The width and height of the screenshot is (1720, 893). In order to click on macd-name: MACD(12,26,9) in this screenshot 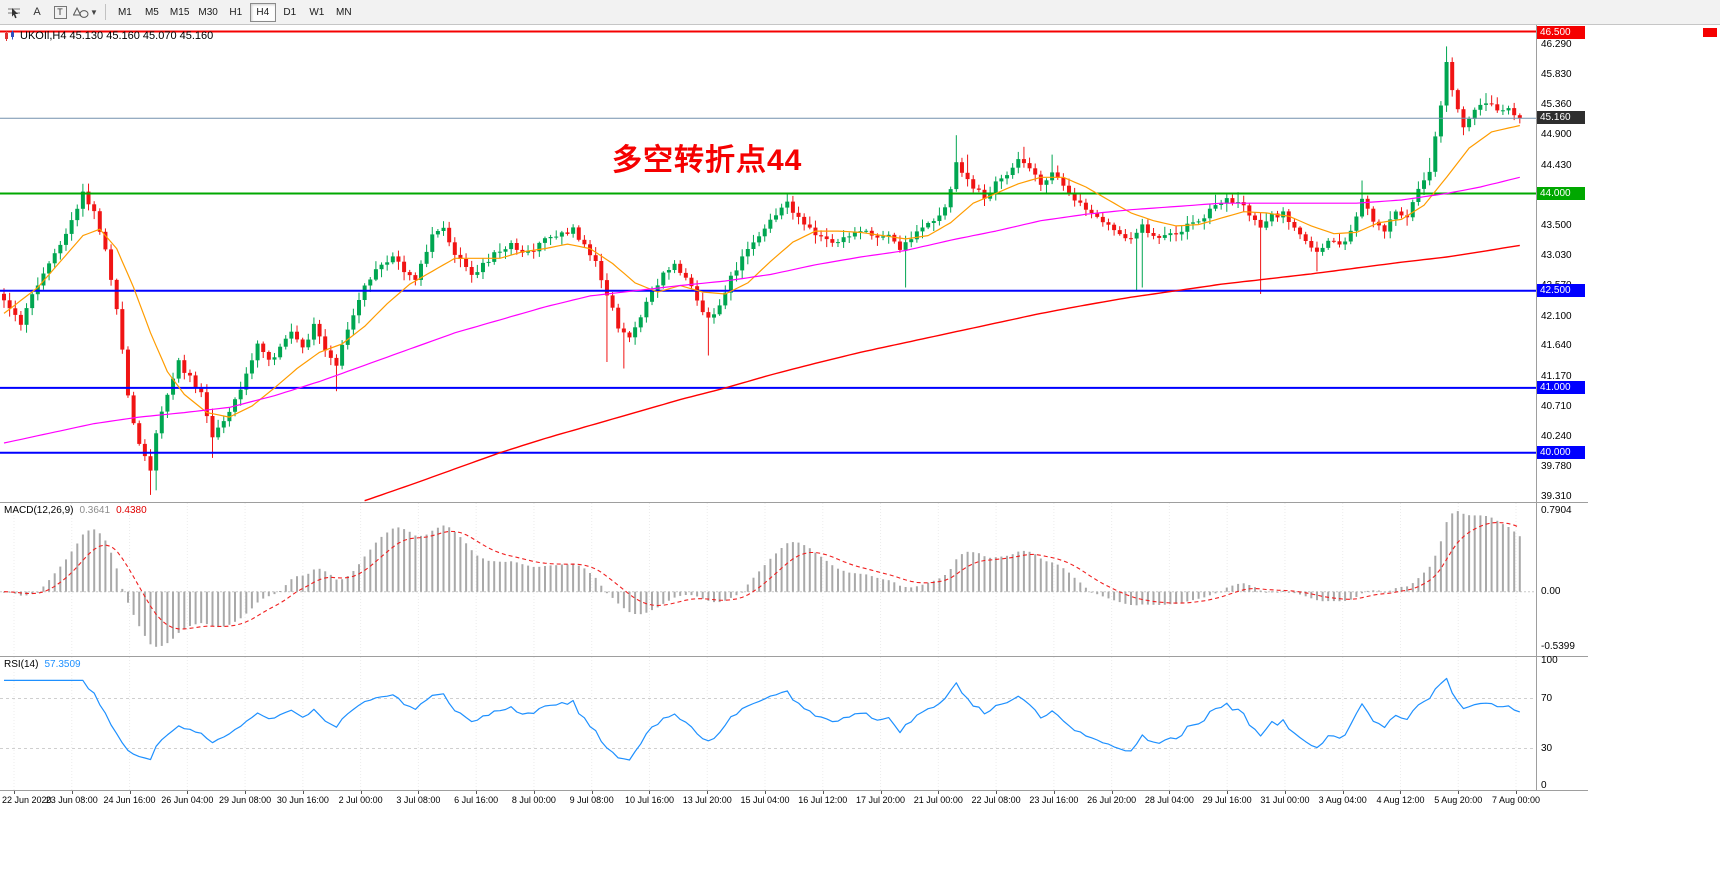, I will do `click(39, 510)`.